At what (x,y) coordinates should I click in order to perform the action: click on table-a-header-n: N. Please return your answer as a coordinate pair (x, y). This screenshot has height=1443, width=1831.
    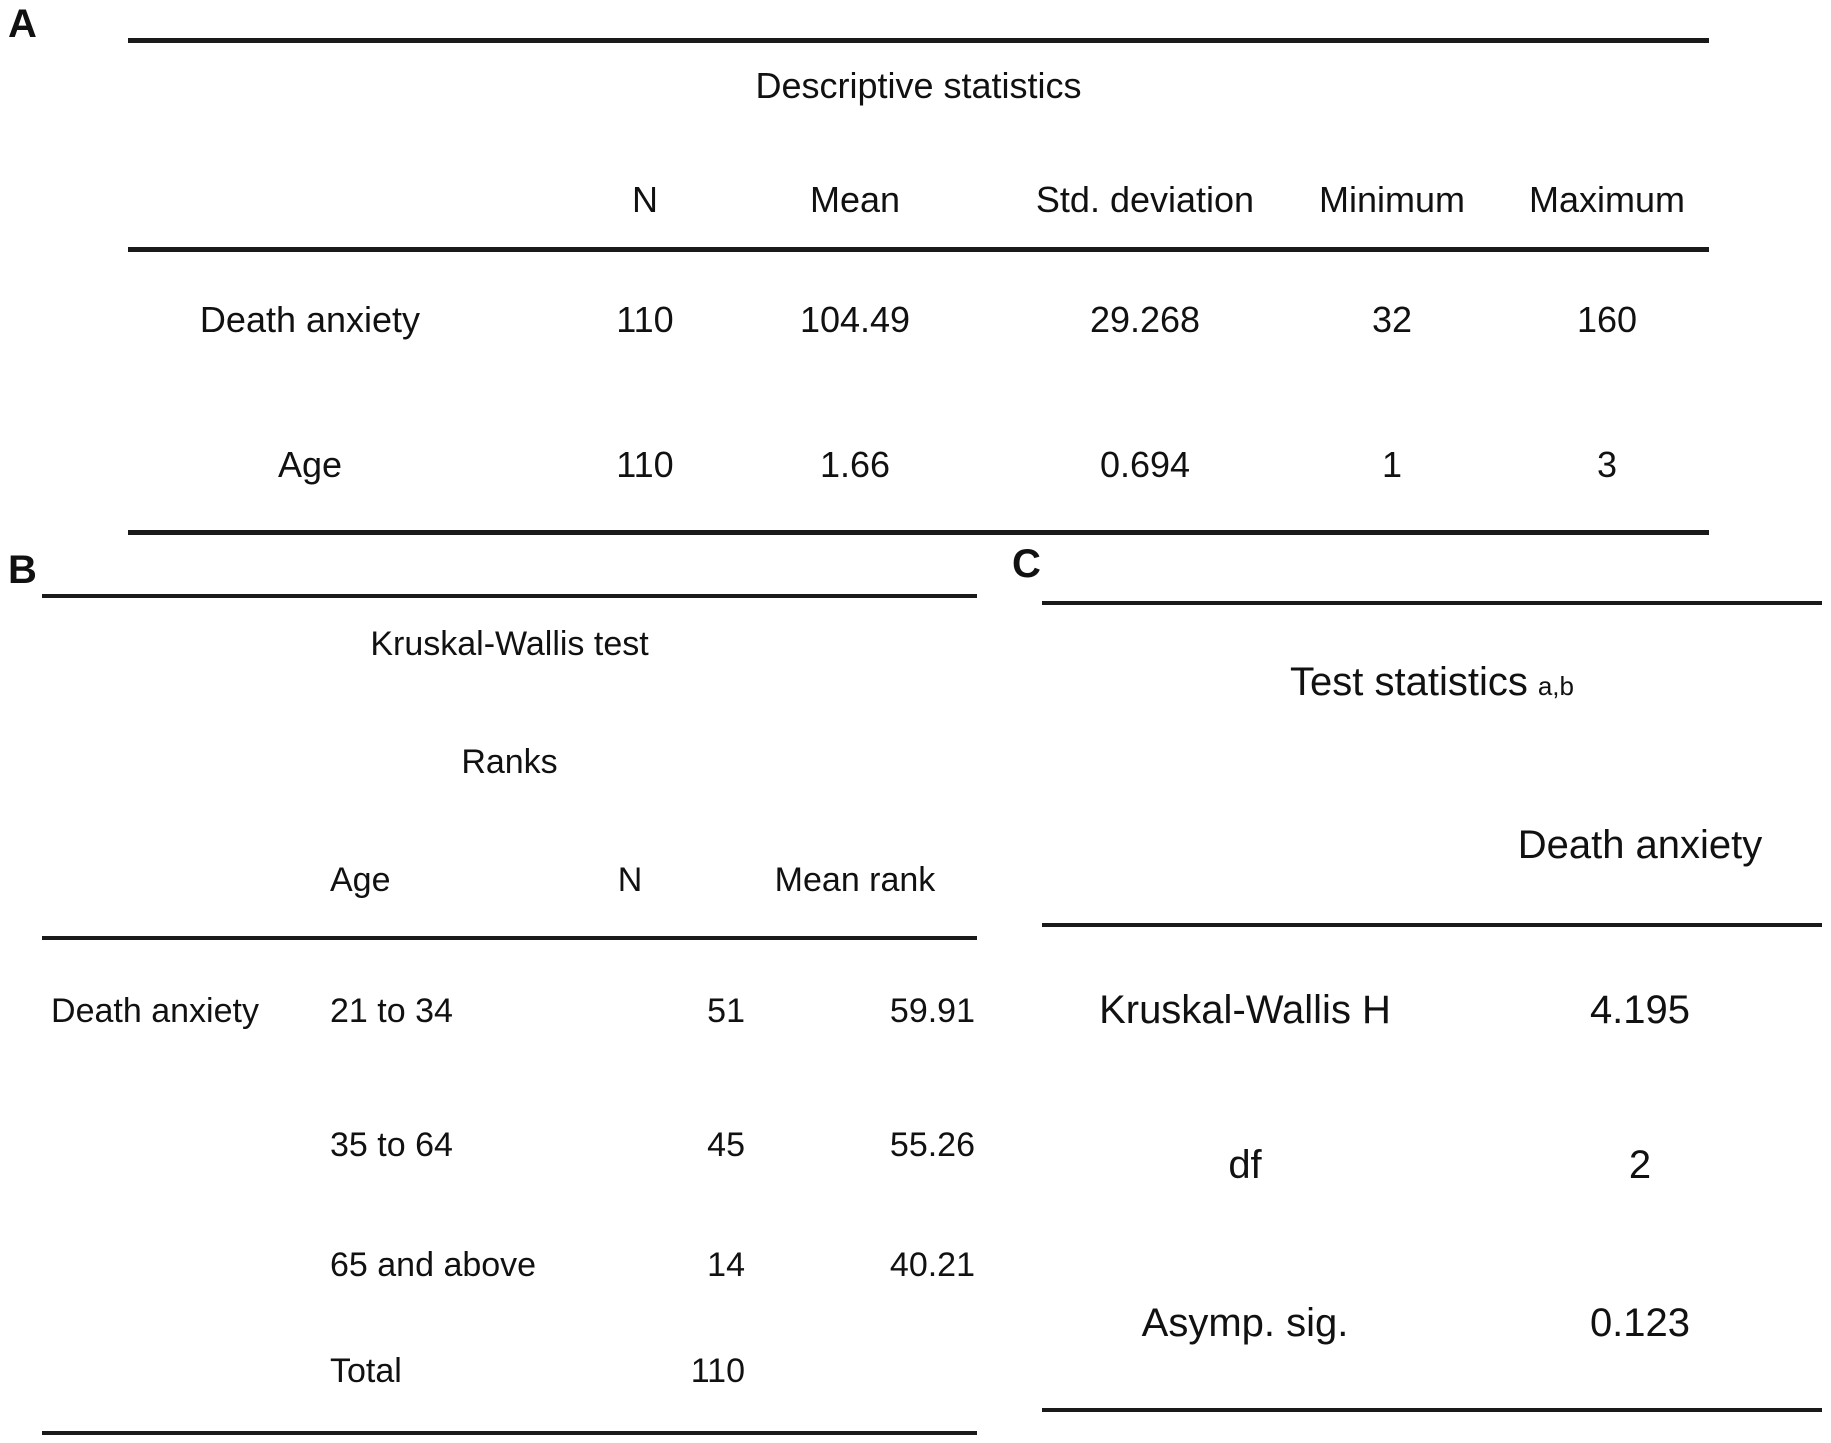
    Looking at the image, I should click on (645, 199).